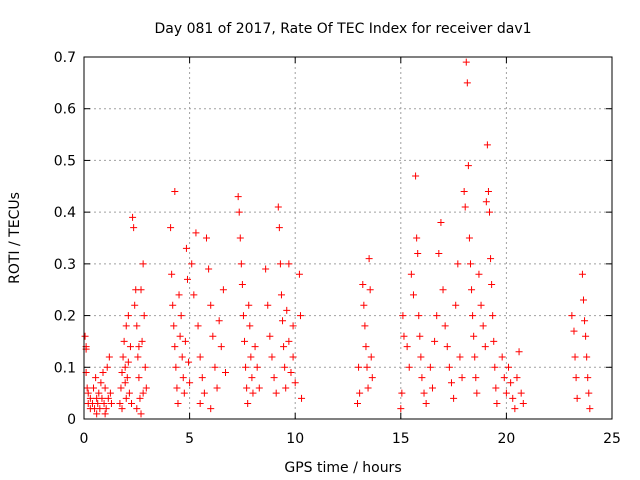  Describe the element at coordinates (342, 468) in the screenshot. I see `x-axis-label: GPS time / hours` at that location.